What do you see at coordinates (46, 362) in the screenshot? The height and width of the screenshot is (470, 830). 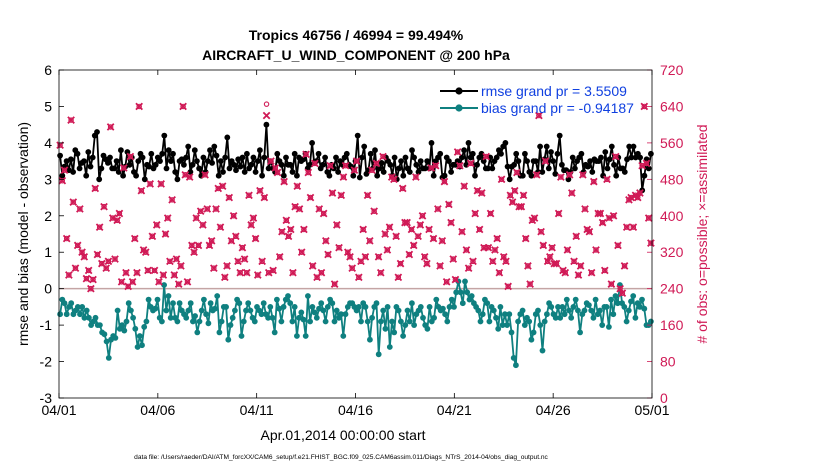 I see `left-y-tick-label: -2` at bounding box center [46, 362].